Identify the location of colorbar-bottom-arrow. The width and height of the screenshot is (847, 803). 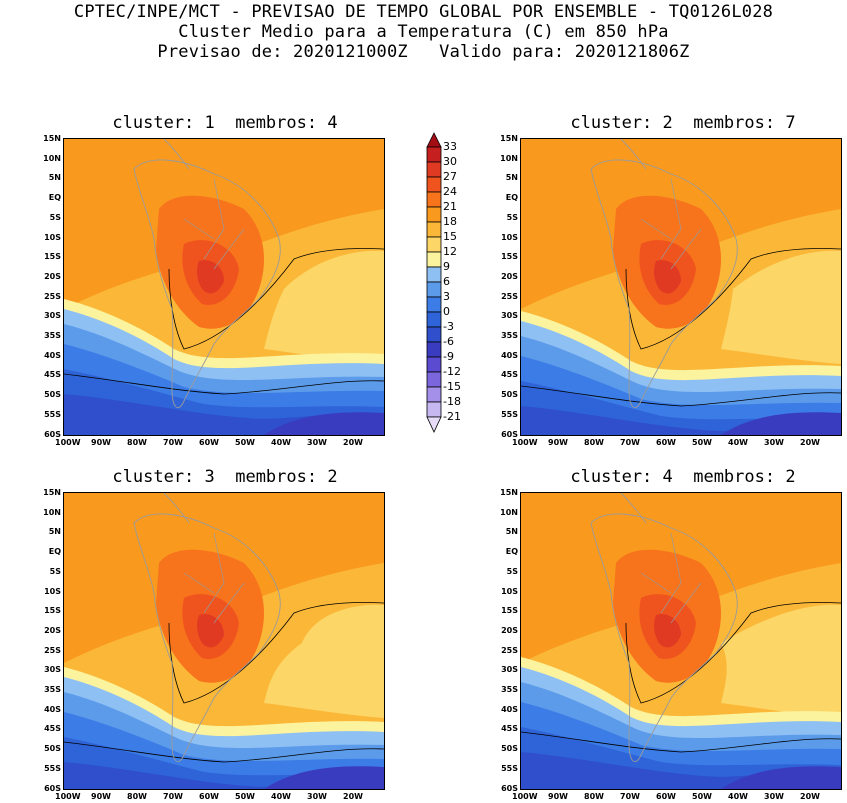
(434, 424).